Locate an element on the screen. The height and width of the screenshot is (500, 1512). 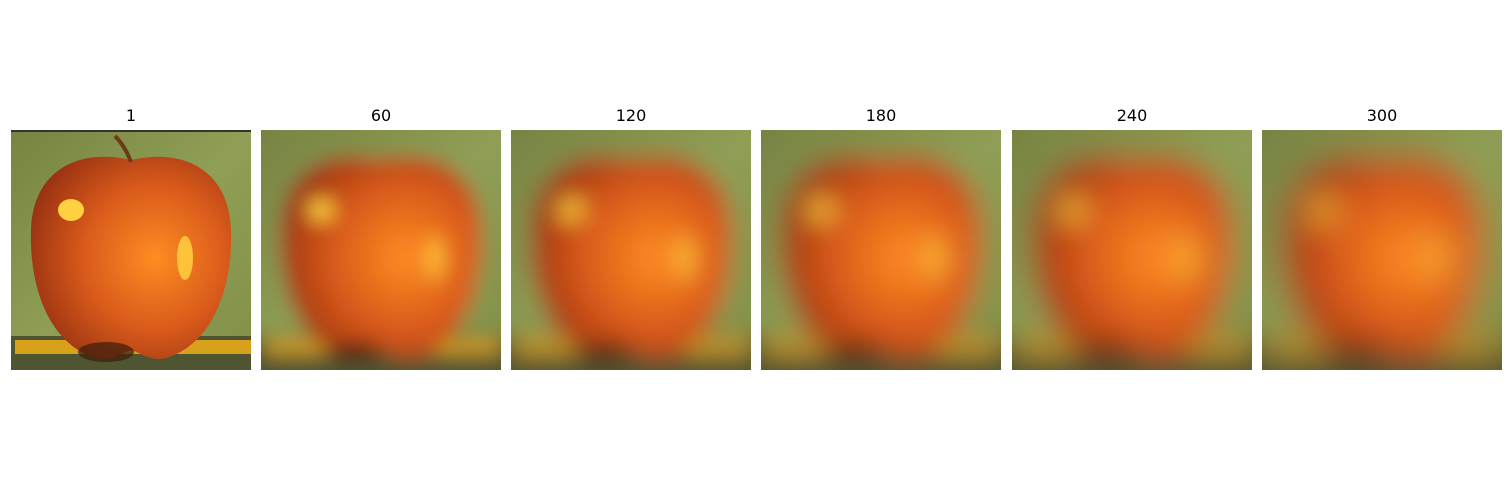
panel-6: 300 is located at coordinates (1382, 237).